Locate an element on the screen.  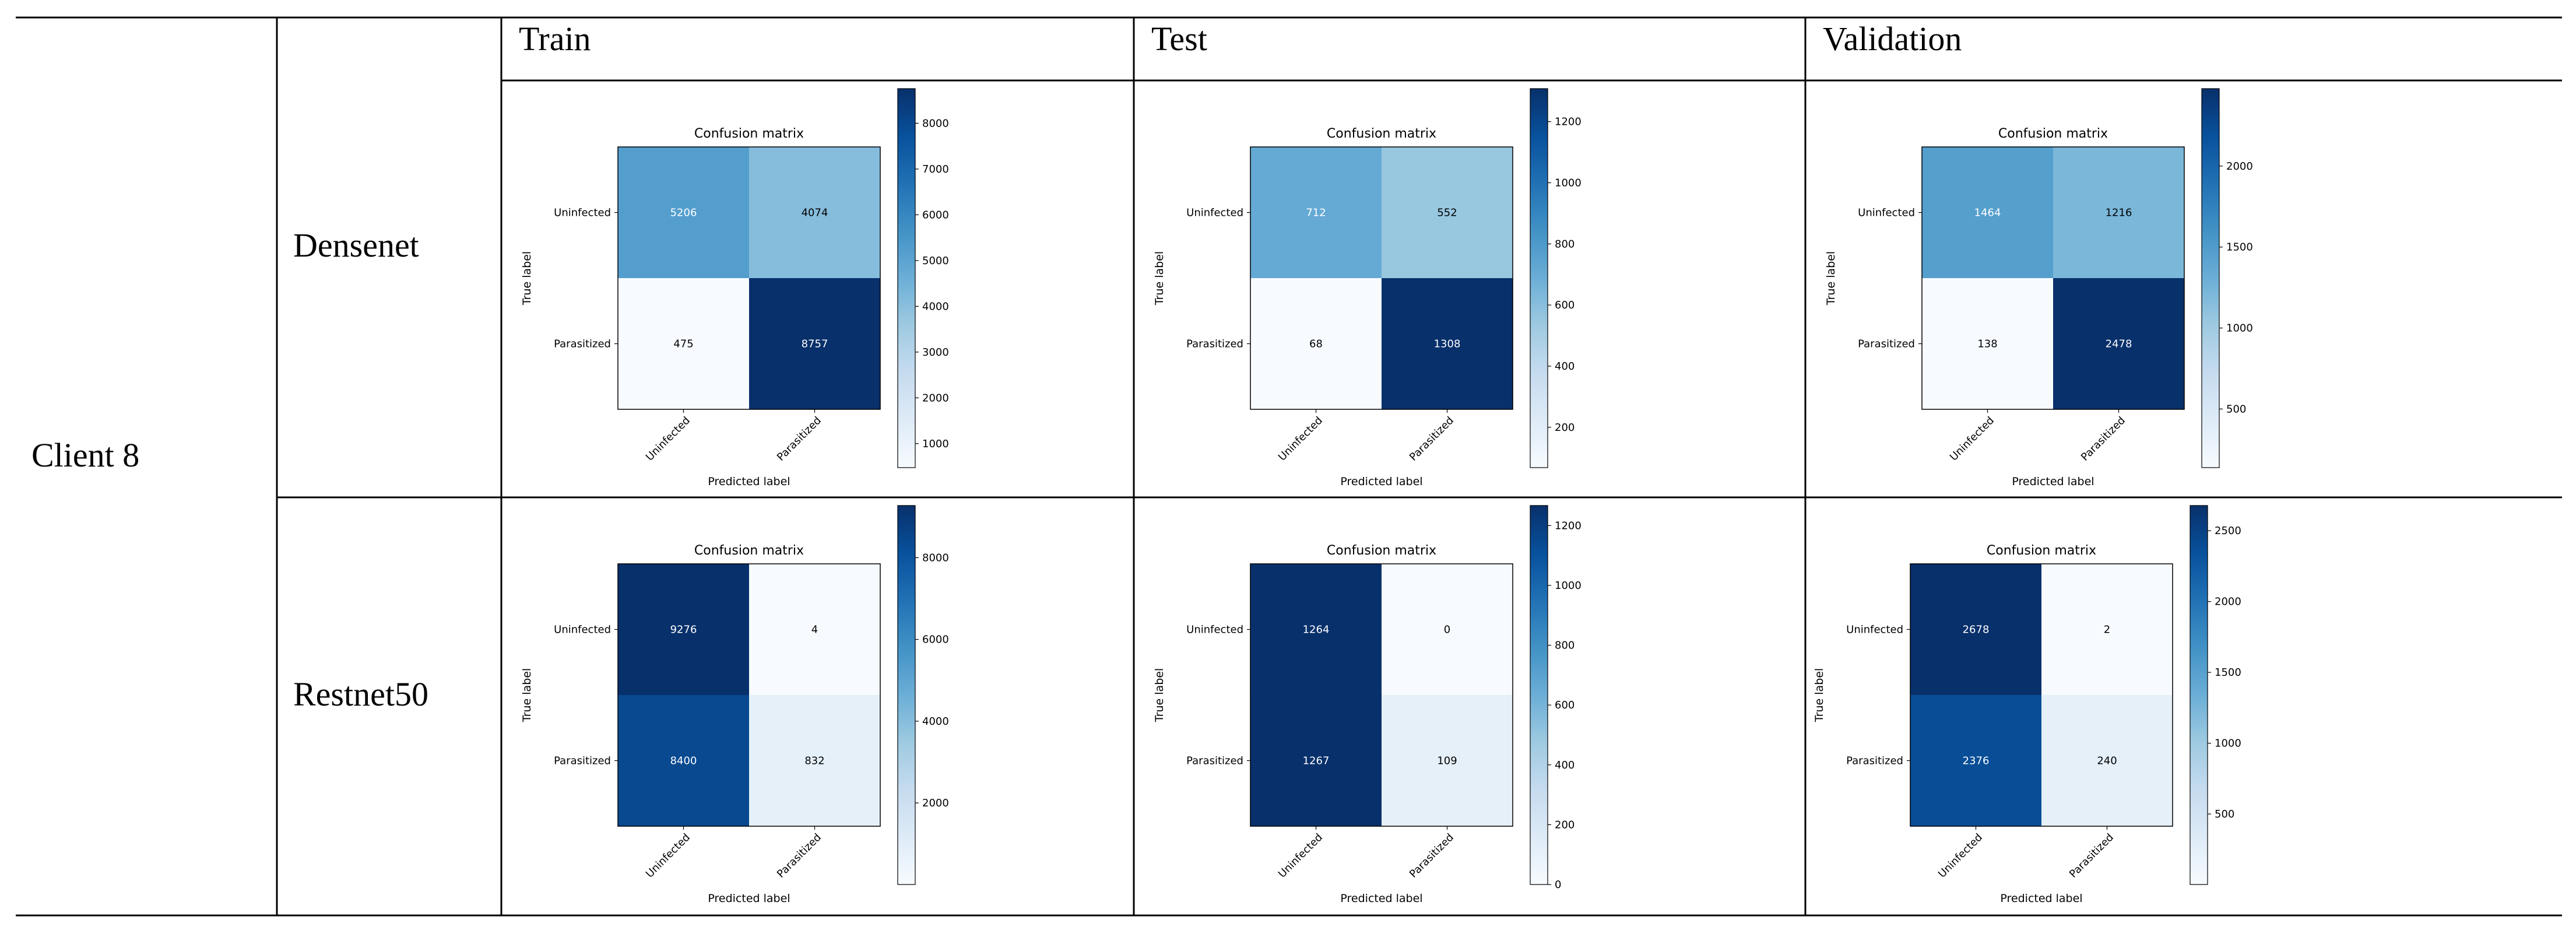
cm-densenet-validation-ylabel: True label is located at coordinates (1831, 278).